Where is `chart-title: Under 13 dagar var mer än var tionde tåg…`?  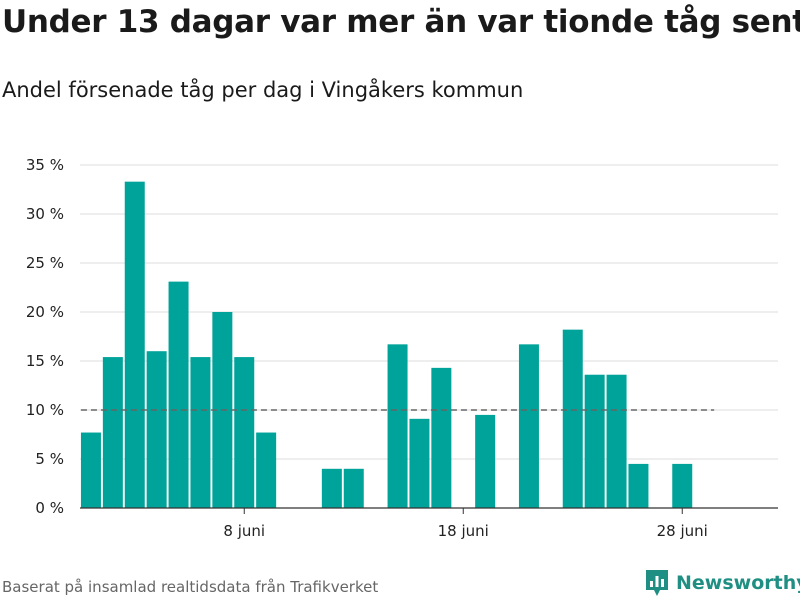
chart-title: Under 13 dagar var mer än var tionde tåg… is located at coordinates (401, 22).